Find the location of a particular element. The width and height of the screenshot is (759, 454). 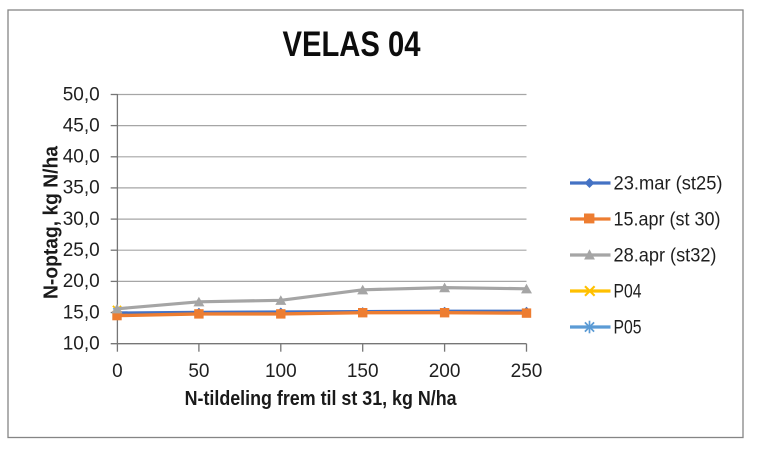

svg-text: VELAS 04 is located at coordinates (352, 44).